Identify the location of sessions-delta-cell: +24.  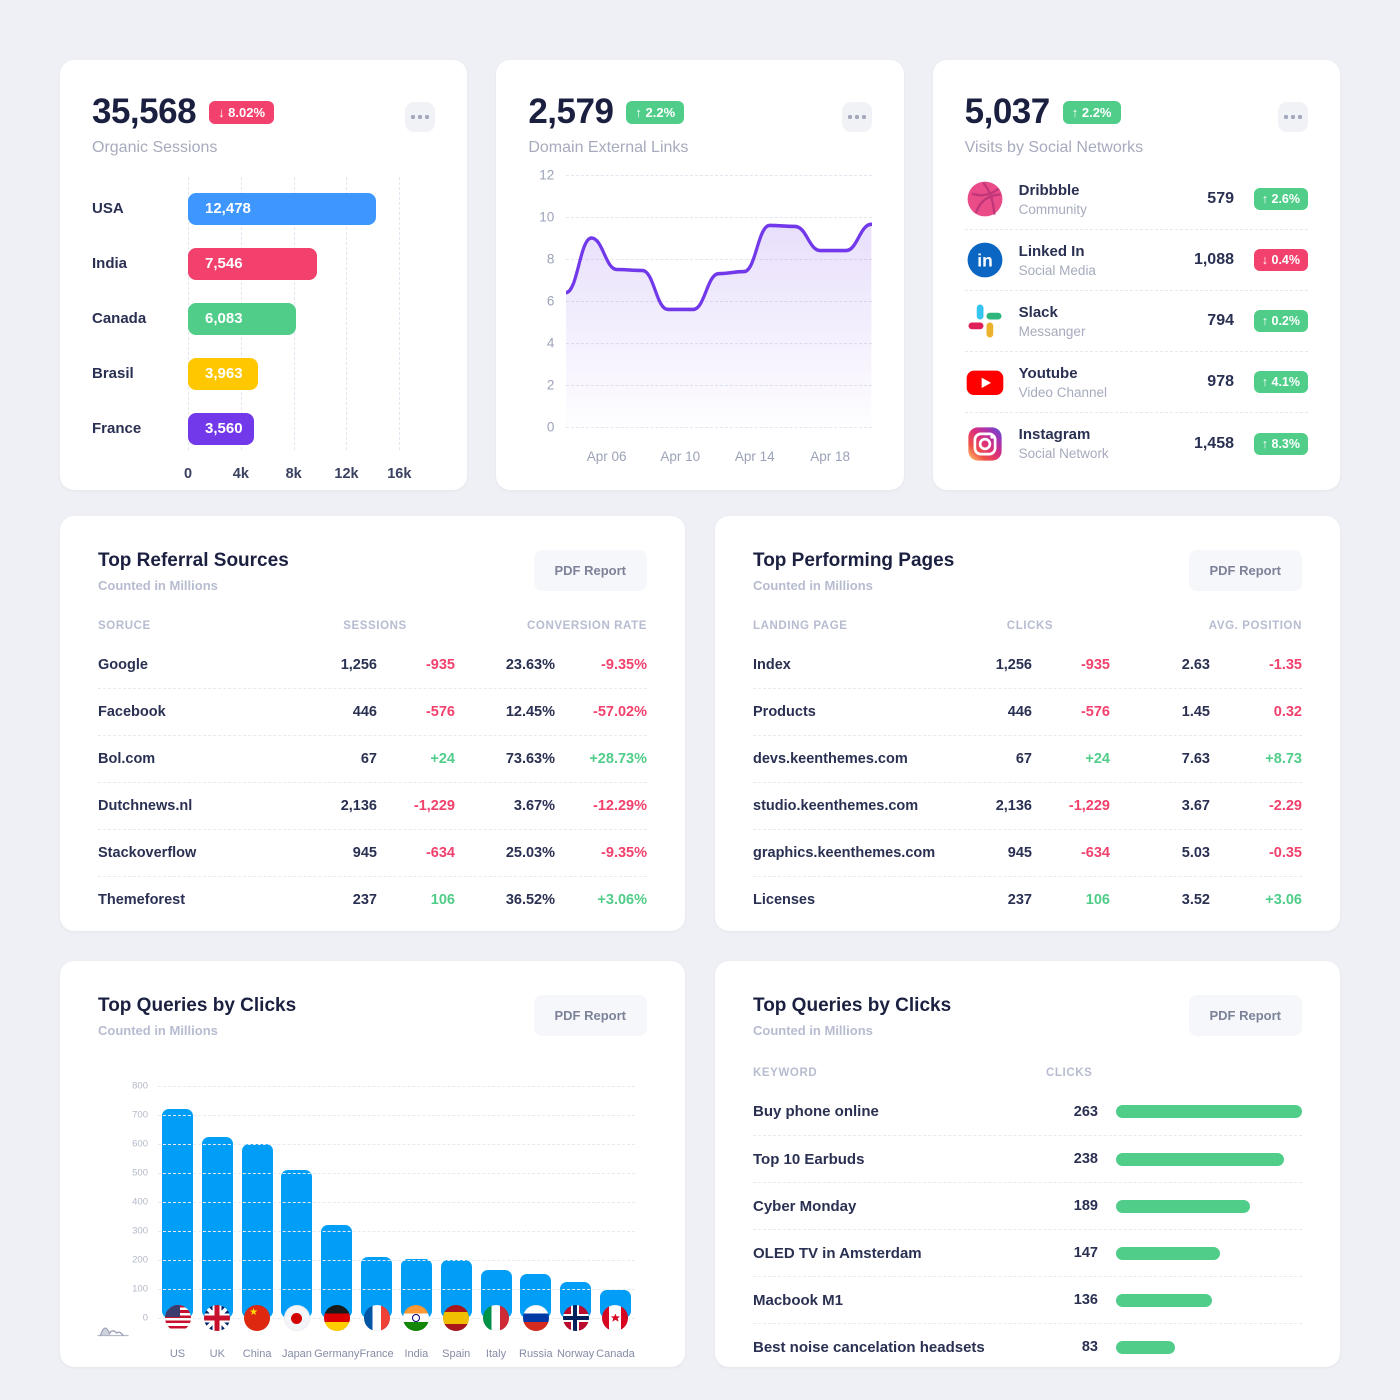
(442, 759).